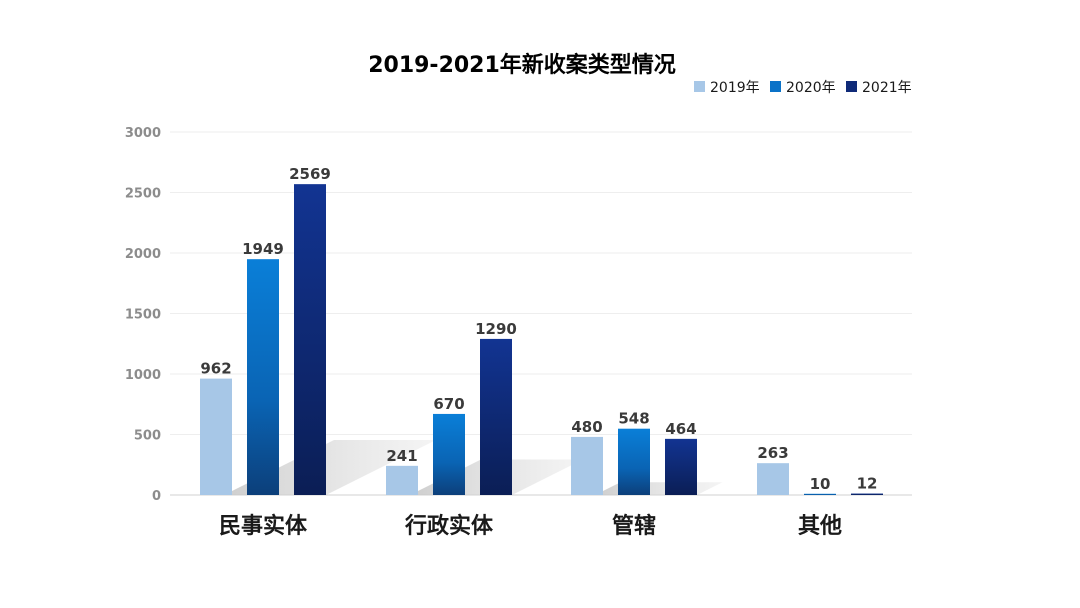 This screenshot has width=1080, height=608. I want to click on data-label: 962, so click(215, 369).